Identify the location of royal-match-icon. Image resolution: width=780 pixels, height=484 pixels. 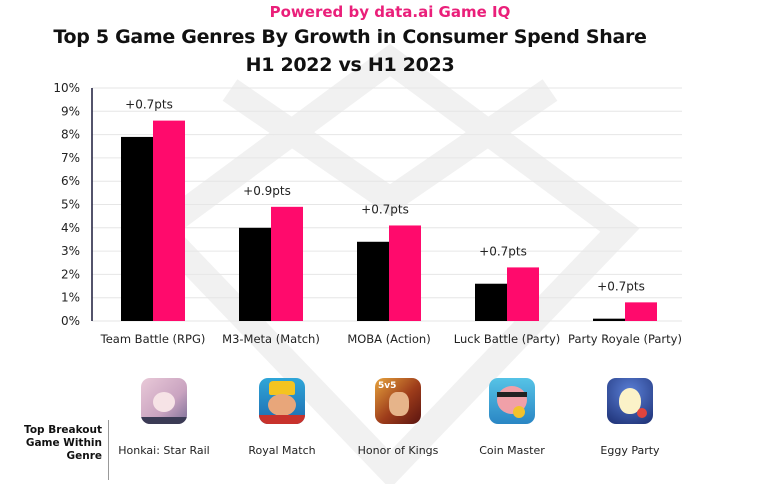
(282, 401).